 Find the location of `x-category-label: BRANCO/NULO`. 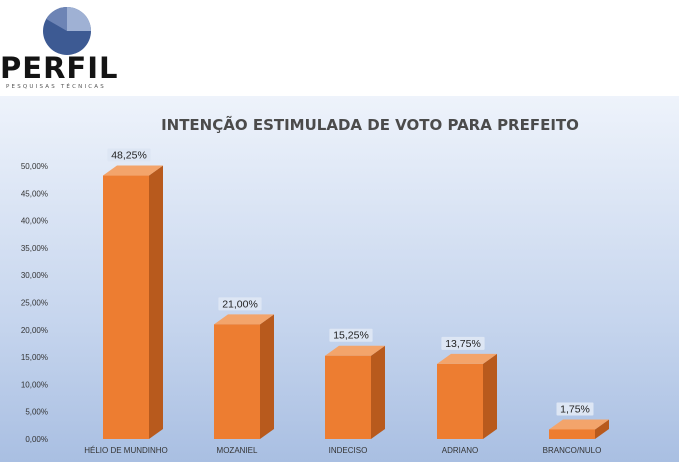

x-category-label: BRANCO/NULO is located at coordinates (572, 450).